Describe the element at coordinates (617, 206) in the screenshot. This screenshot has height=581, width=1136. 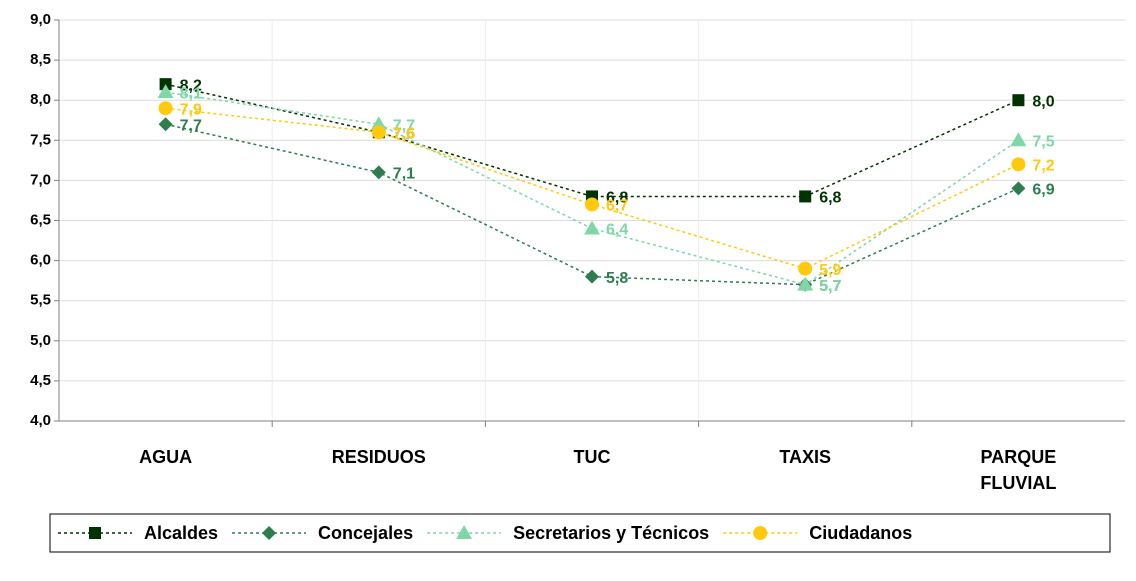
I see `data-label: 6,7` at that location.